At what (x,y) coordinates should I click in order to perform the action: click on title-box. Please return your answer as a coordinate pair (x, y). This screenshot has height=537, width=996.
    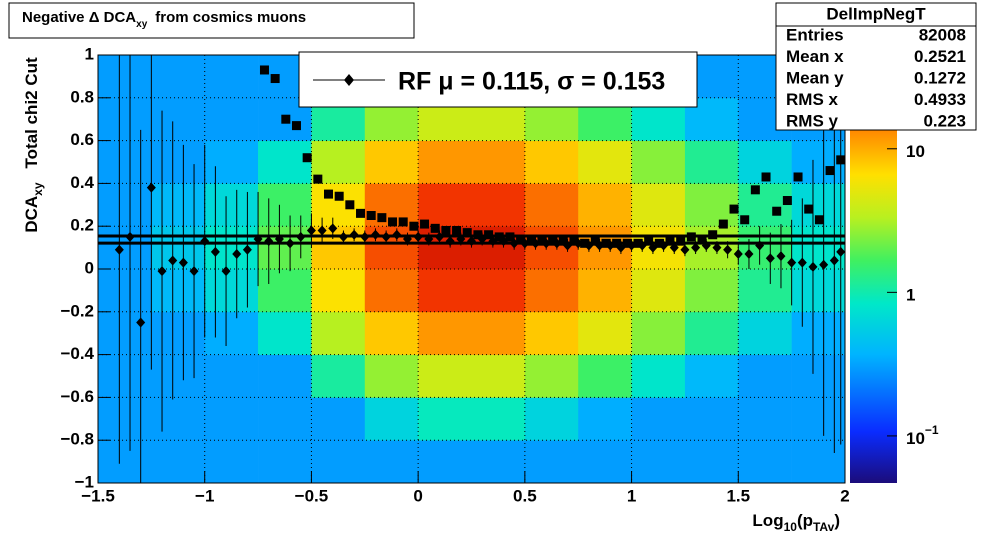
    Looking at the image, I should click on (211, 20).